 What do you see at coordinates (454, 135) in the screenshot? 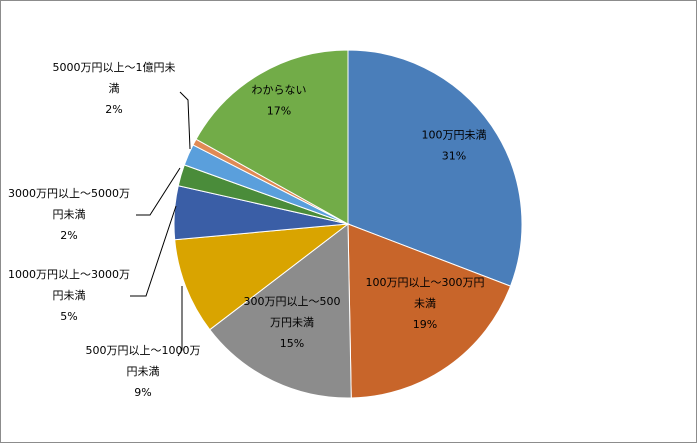
I see `data-label-category: 100万円未満` at bounding box center [454, 135].